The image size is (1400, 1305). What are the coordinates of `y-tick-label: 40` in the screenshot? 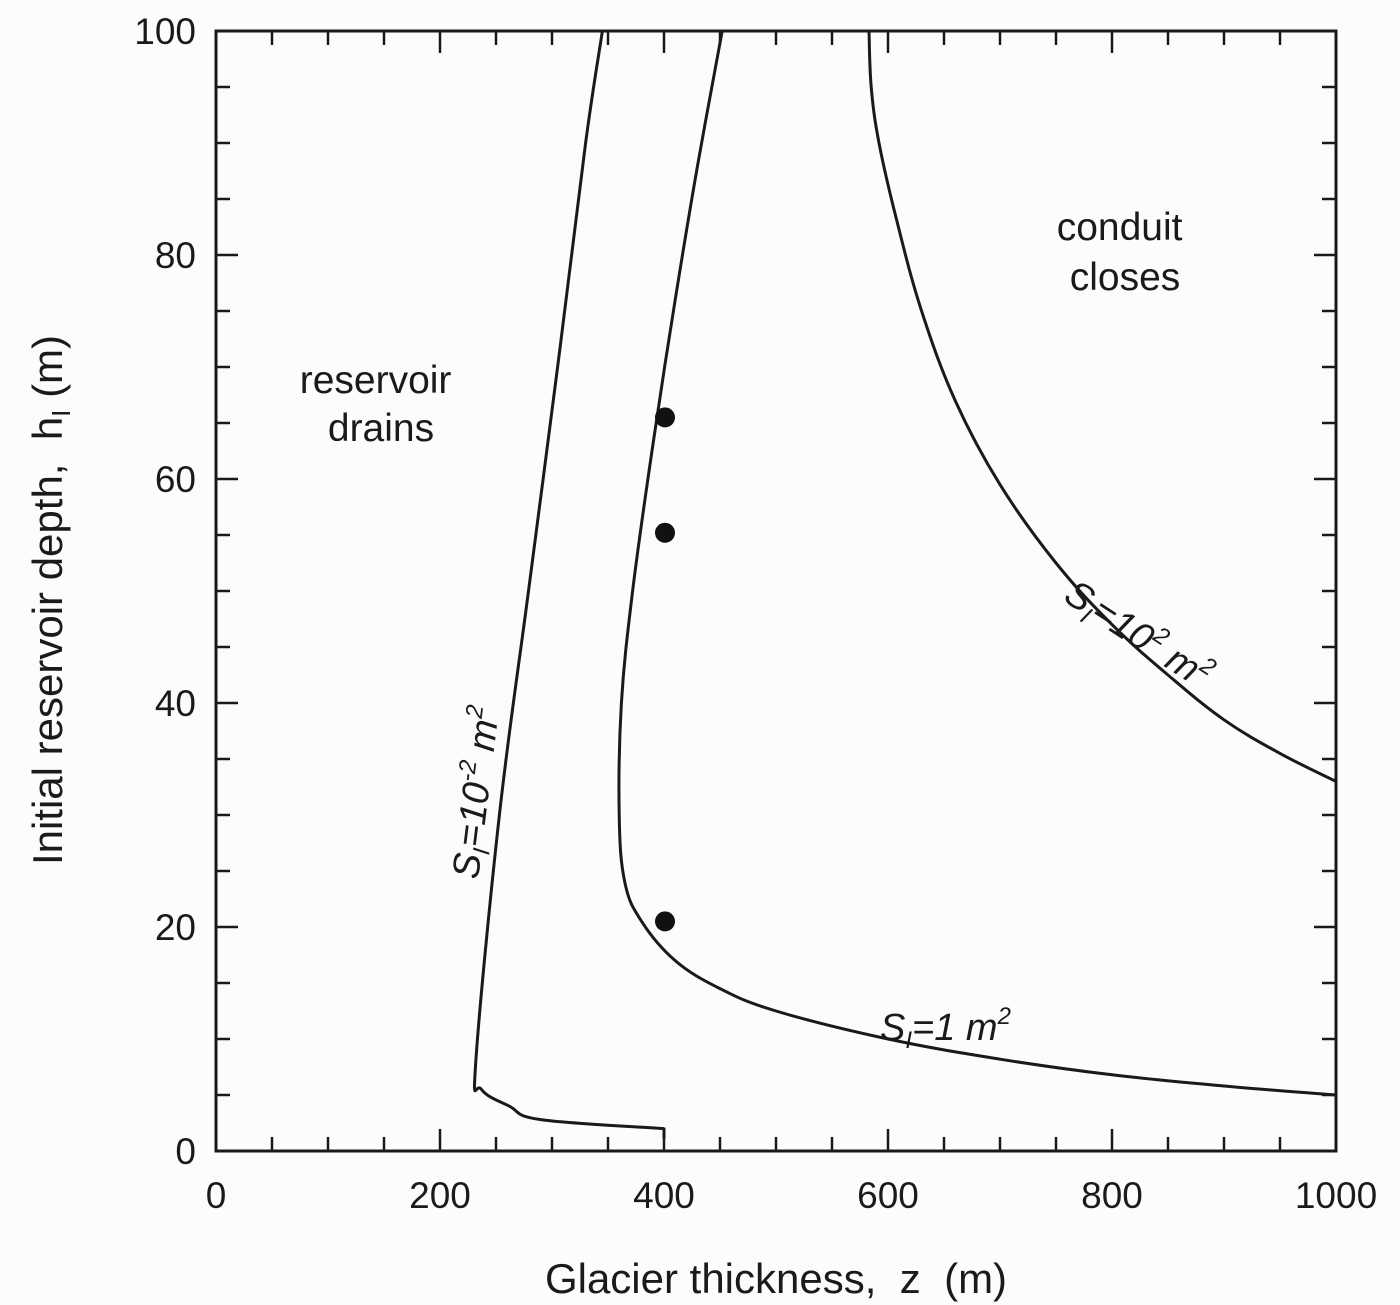 It's located at (175, 703).